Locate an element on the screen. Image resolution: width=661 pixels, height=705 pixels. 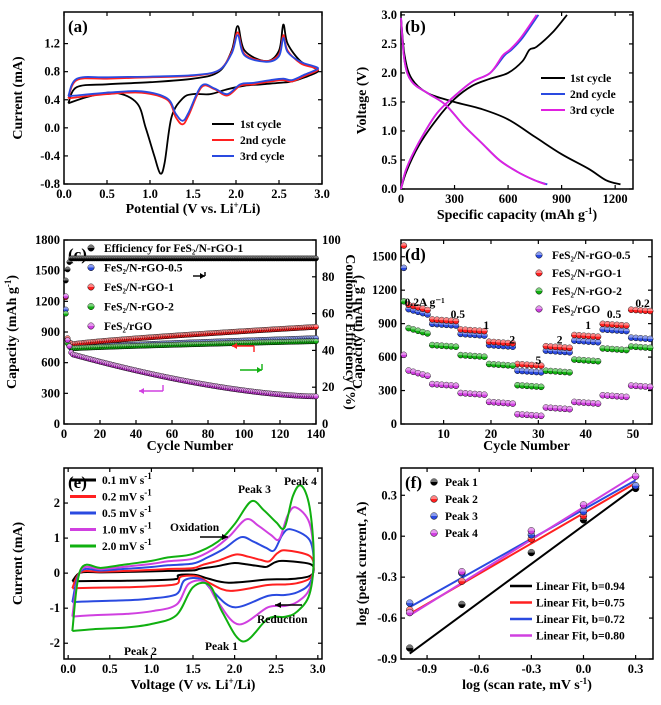
panel-a-ytick-label: 0.0 is located at coordinates (52, 128).